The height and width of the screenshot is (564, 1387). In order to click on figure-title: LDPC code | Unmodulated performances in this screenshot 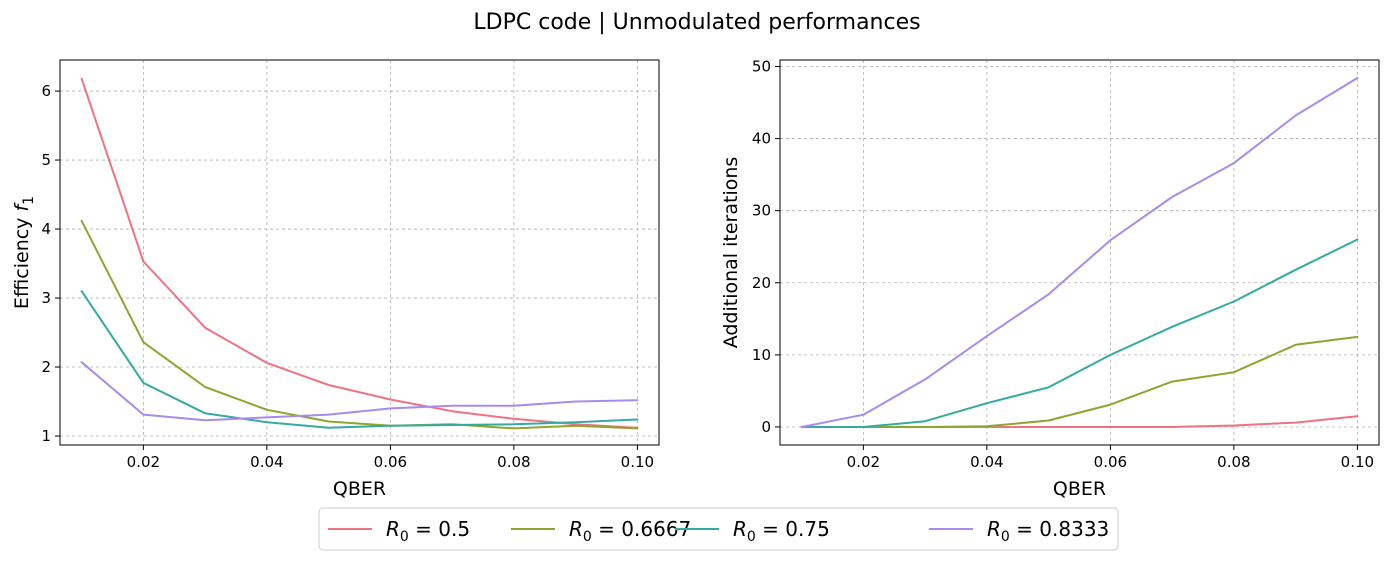, I will do `click(696, 22)`.